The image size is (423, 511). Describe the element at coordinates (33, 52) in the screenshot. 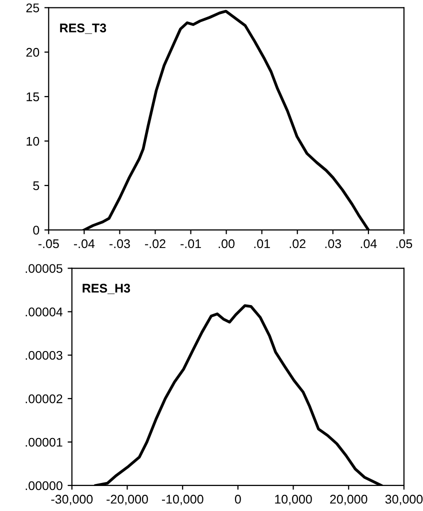

I see `y-tick-label: 20` at that location.